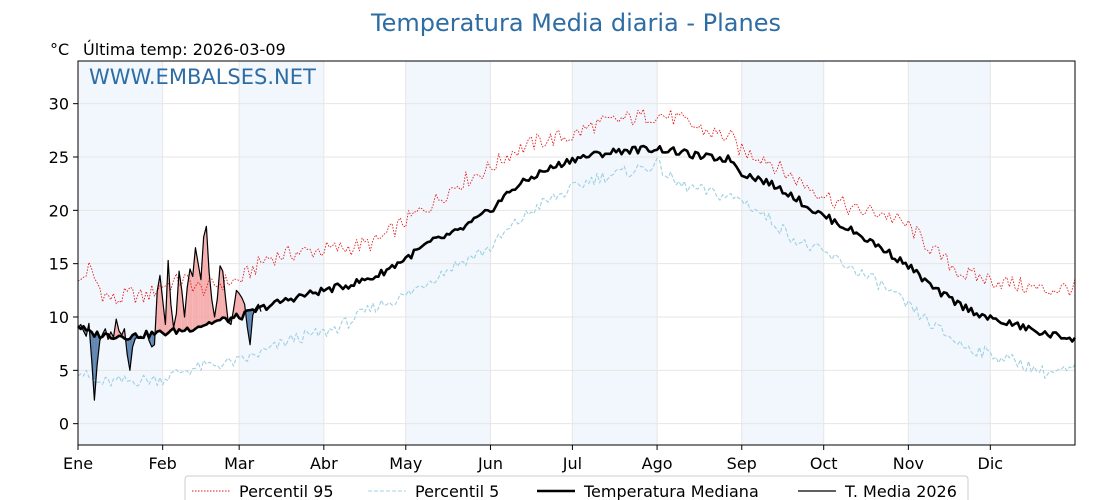 This screenshot has width=1120, height=500. I want to click on x-tick-label: Feb, so click(163, 463).